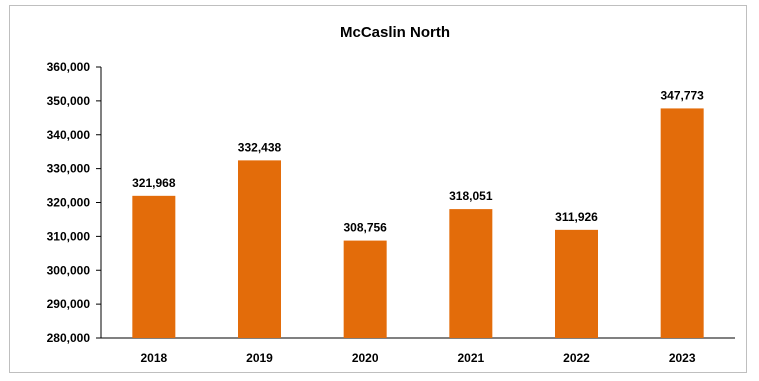  I want to click on y-tick-label: 340,000, so click(69, 135).